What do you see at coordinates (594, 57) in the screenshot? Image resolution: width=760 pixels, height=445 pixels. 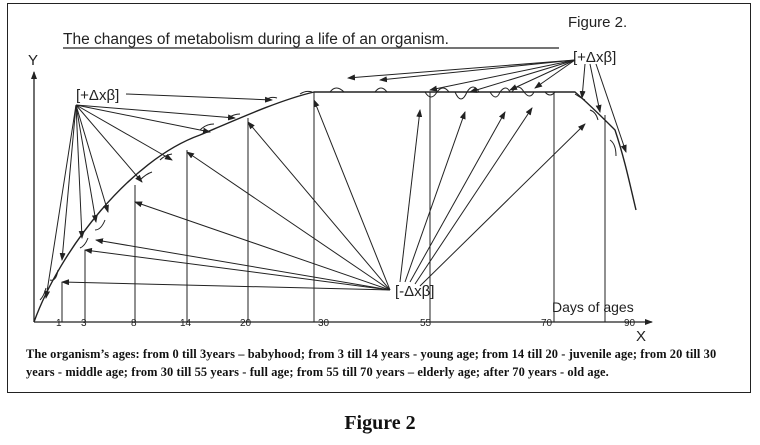 I see `positive-right-label: [+Δxβ]` at bounding box center [594, 57].